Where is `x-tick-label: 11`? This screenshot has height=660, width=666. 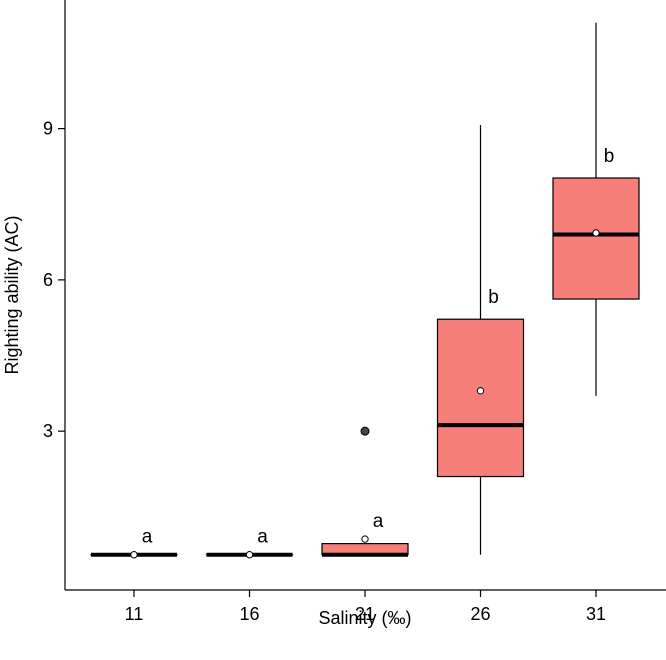 x-tick-label: 11 is located at coordinates (134, 614).